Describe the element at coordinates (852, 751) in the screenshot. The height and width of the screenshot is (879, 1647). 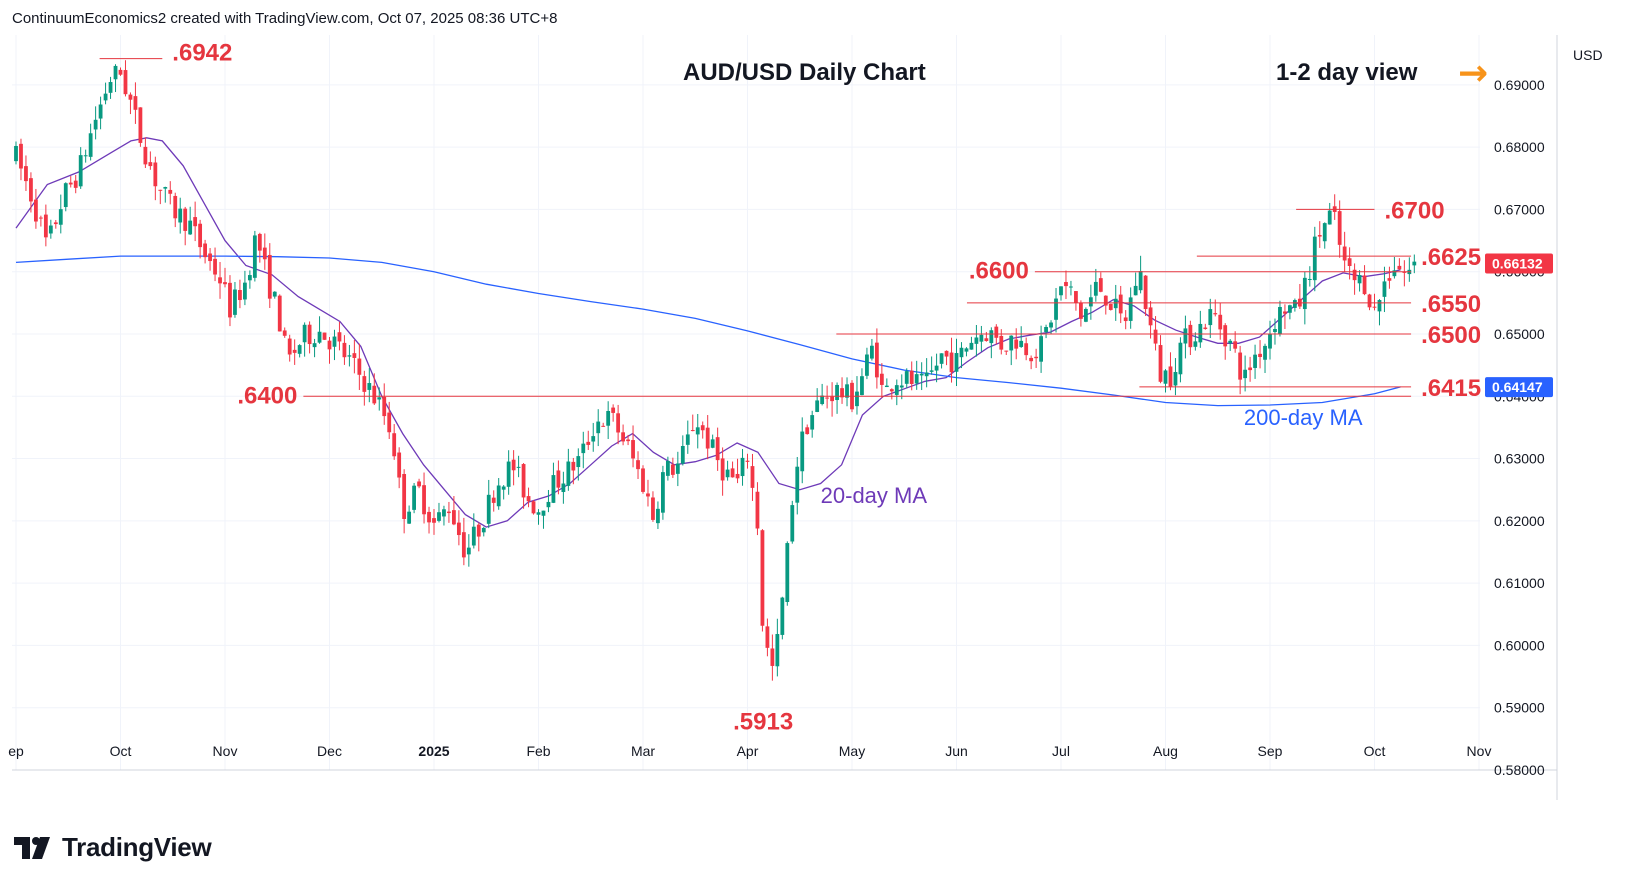
I see `x-tick-label: May` at that location.